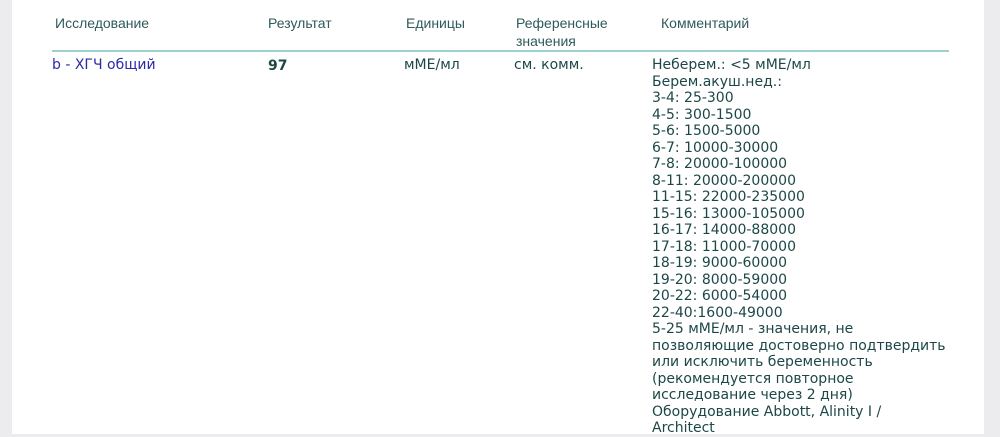  I want to click on reference-value: см. комм., so click(549, 65).